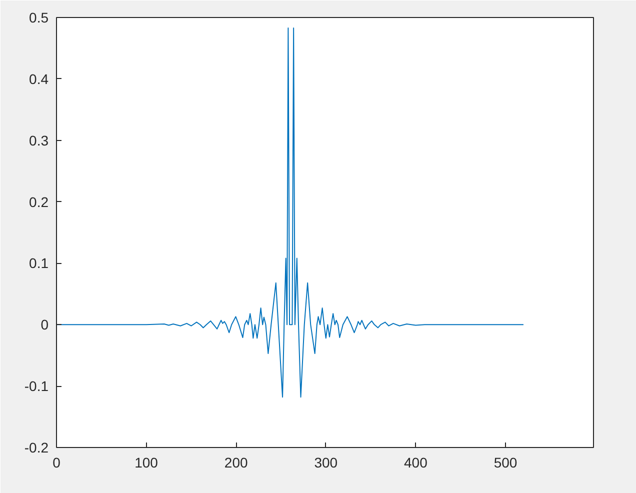 This screenshot has height=493, width=636. What do you see at coordinates (236, 462) in the screenshot?
I see `x-tick-label: 200` at bounding box center [236, 462].